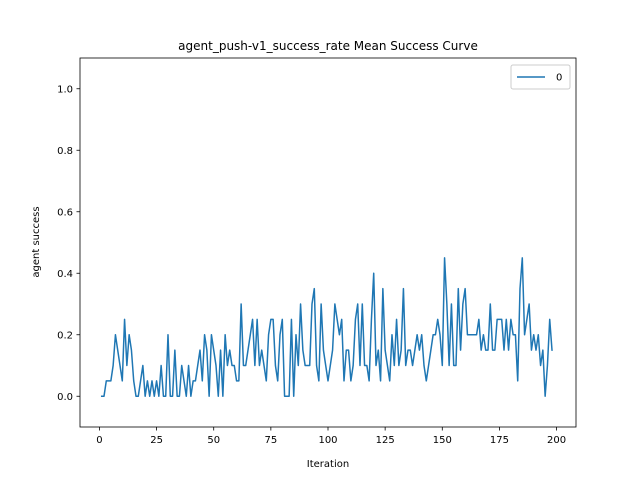 This screenshot has height=480, width=640. What do you see at coordinates (328, 464) in the screenshot?
I see `x-axis-label: Iteration` at bounding box center [328, 464].